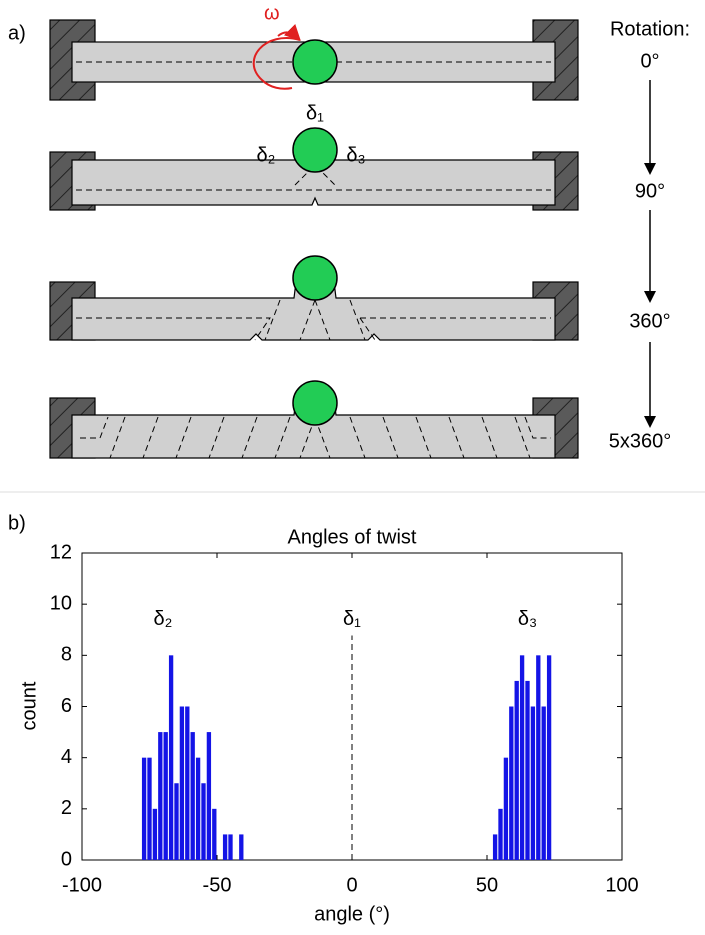 The width and height of the screenshot is (705, 935). I want to click on delta-label: δ₁, so click(315, 113).